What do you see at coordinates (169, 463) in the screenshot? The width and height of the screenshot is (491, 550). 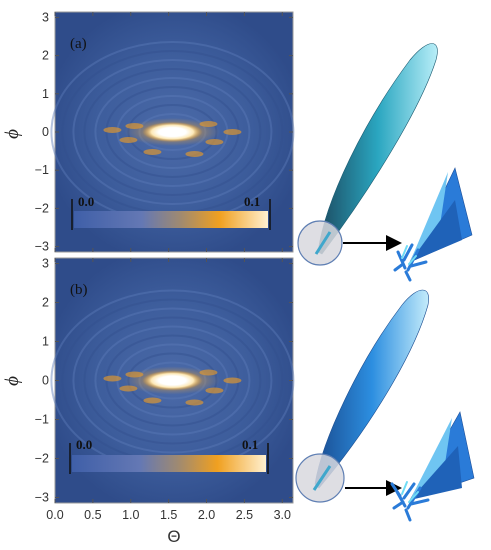 I see `colorbar-b-gradient` at bounding box center [169, 463].